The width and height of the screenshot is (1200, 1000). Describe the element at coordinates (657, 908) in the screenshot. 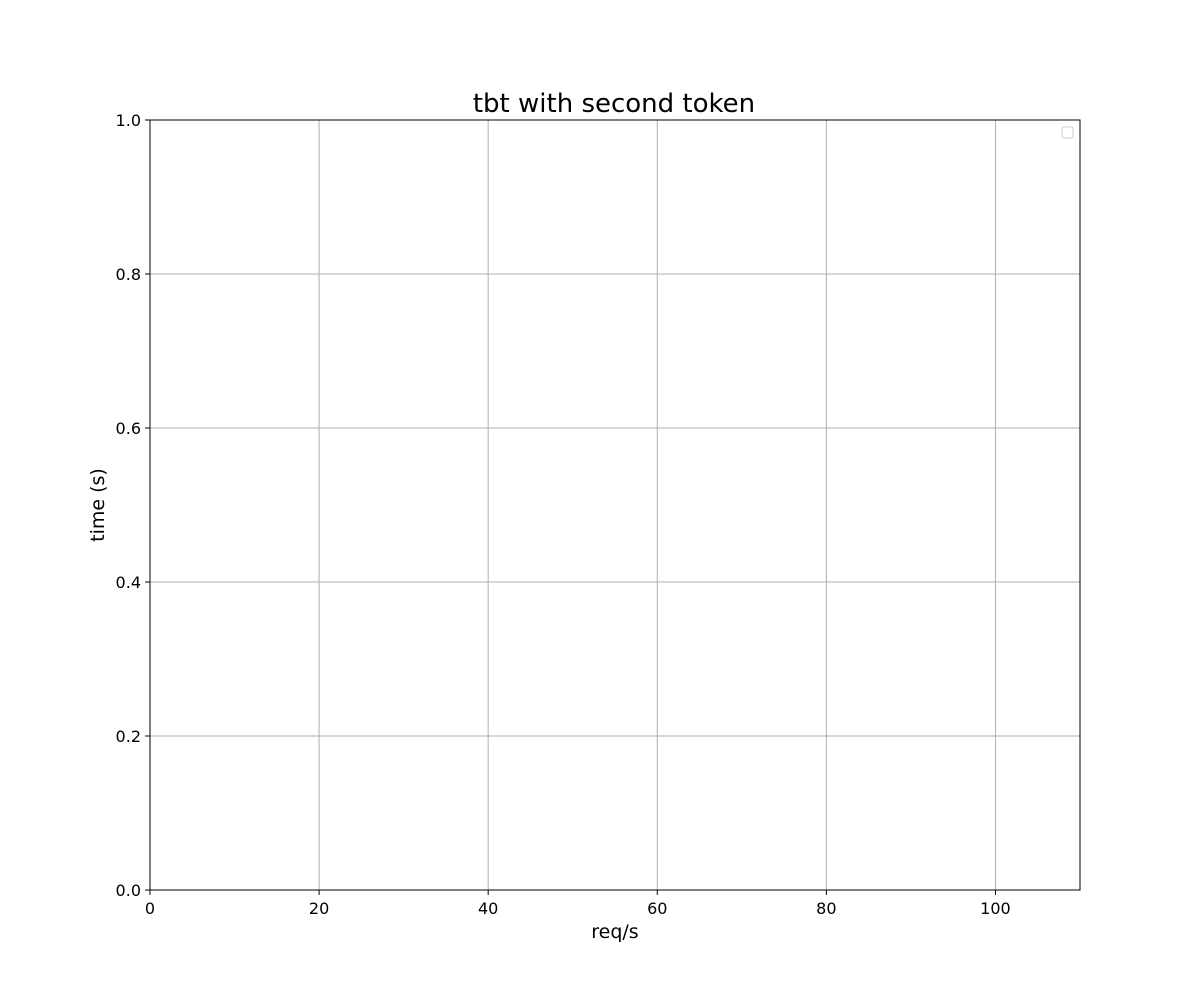

I see `x-tick-label: 60` at that location.